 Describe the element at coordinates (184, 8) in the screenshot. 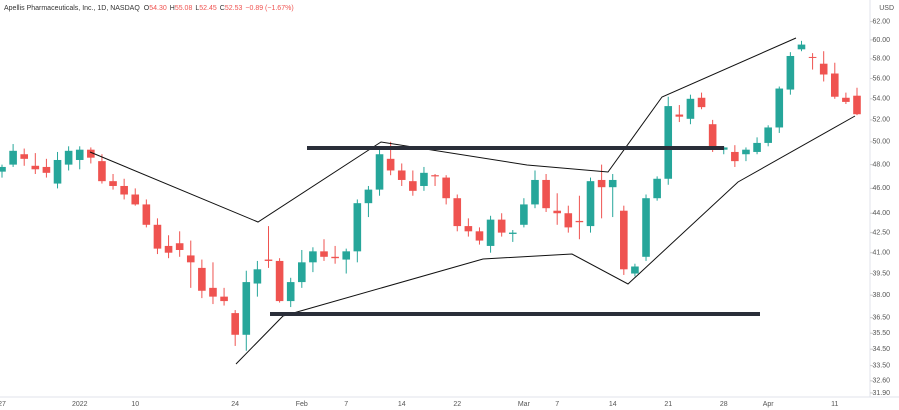

I see `ohlc-value: 55.08` at that location.